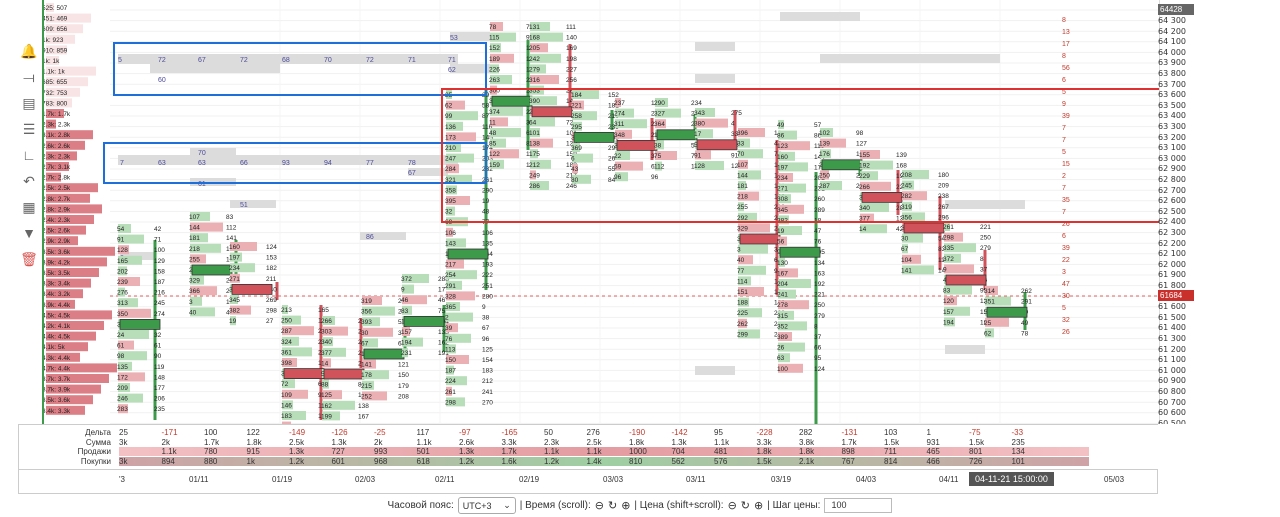 The image size is (1280, 517). What do you see at coordinates (718, 432) in the screenshot?
I see `stats-cell: 95` at bounding box center [718, 432].